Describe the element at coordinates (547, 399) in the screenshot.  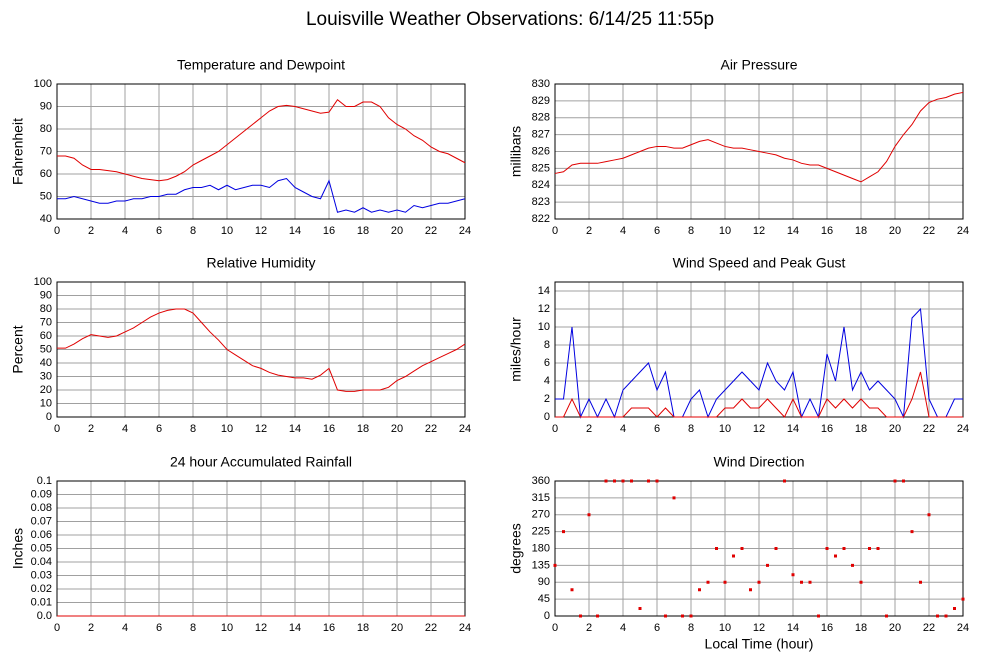
I see `y-tick-label: 2` at that location.